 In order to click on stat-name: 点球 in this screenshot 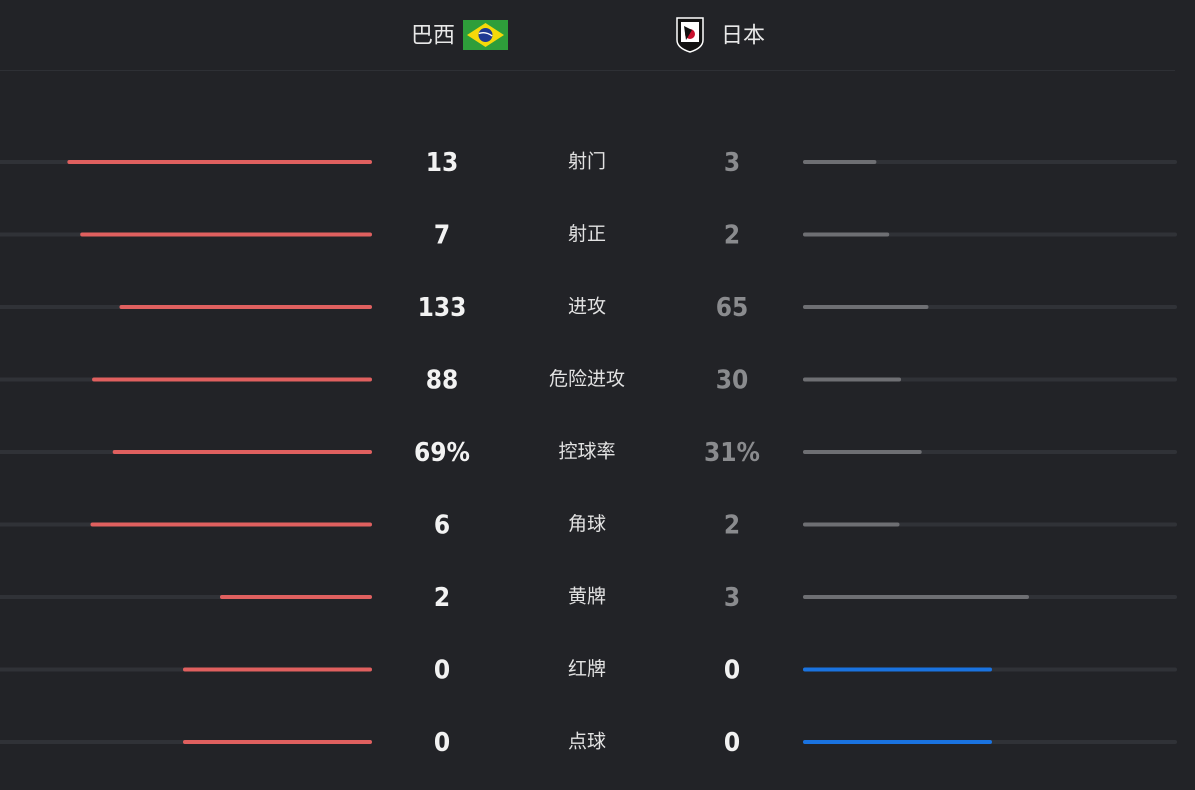, I will do `click(587, 742)`.